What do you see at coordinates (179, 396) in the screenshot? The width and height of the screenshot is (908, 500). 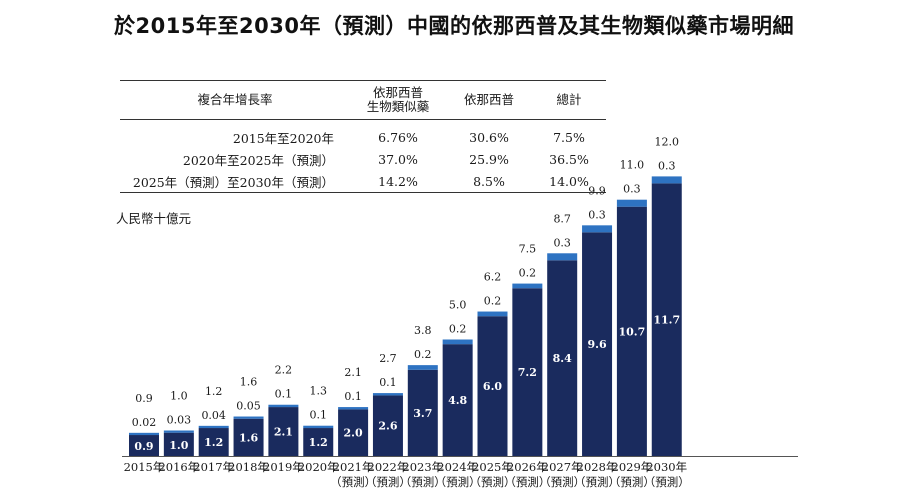 I see `label-total: 1.0` at bounding box center [179, 396].